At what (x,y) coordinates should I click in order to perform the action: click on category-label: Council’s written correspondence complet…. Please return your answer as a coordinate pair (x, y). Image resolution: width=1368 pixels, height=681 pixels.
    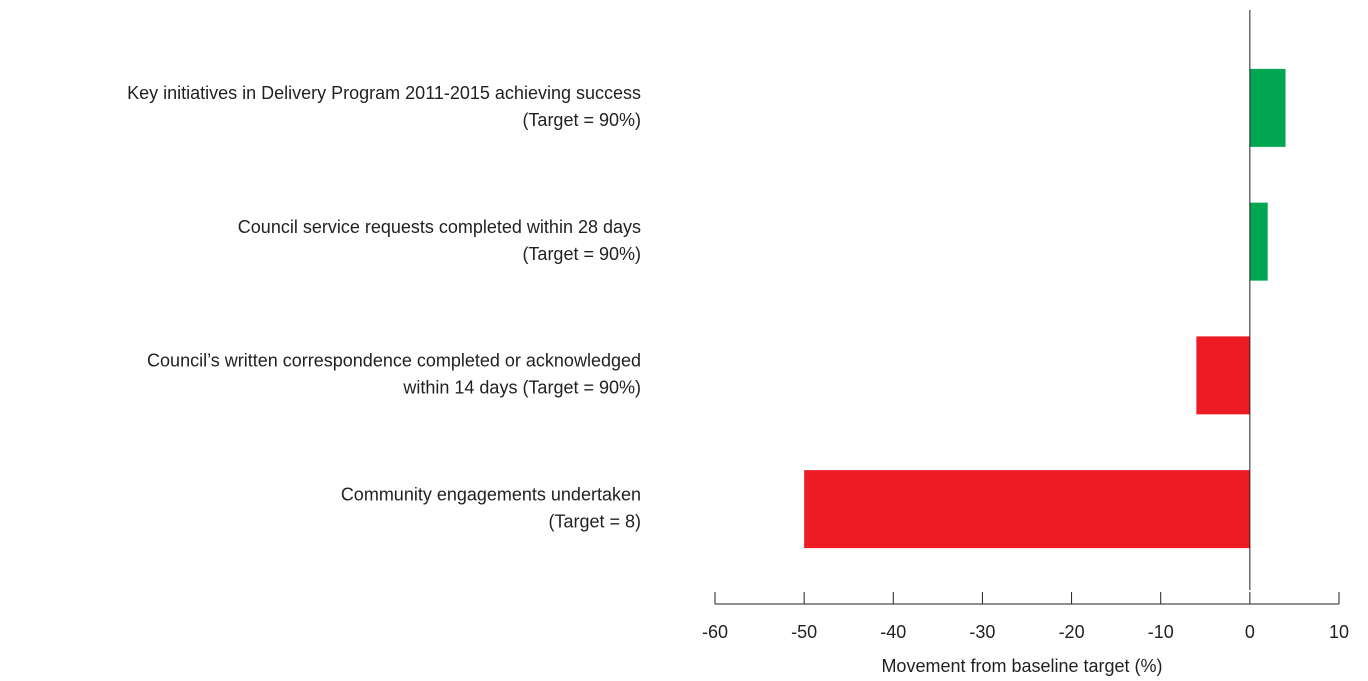
    Looking at the image, I should click on (394, 361).